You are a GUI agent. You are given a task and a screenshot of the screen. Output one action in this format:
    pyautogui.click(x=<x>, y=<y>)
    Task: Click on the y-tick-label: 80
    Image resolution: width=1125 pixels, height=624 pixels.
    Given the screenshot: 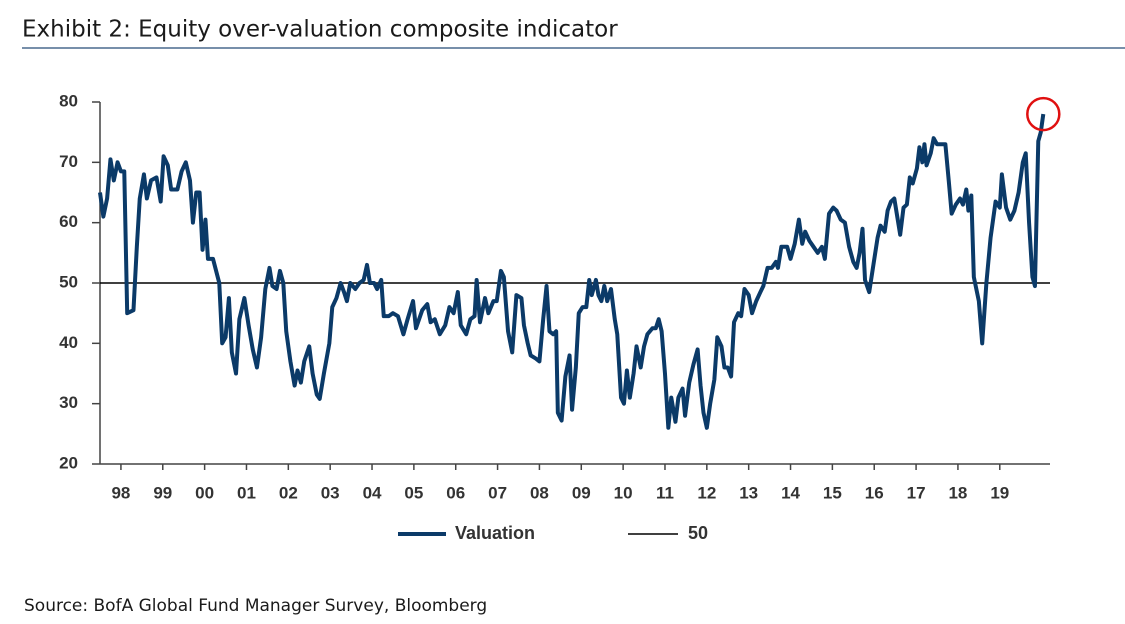 What is the action you would take?
    pyautogui.click(x=68, y=100)
    